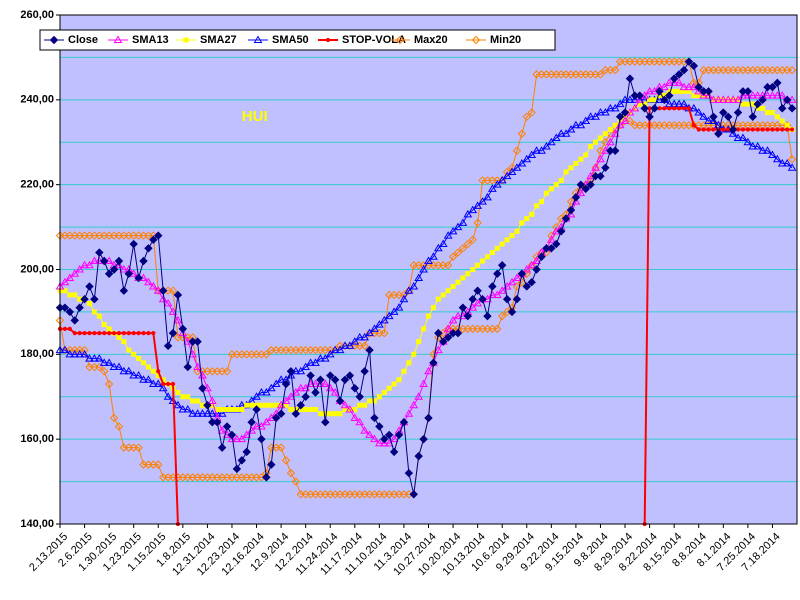 This screenshot has height=600, width=800. What do you see at coordinates (37, 524) in the screenshot?
I see `y-tick-label: 140,00` at bounding box center [37, 524].